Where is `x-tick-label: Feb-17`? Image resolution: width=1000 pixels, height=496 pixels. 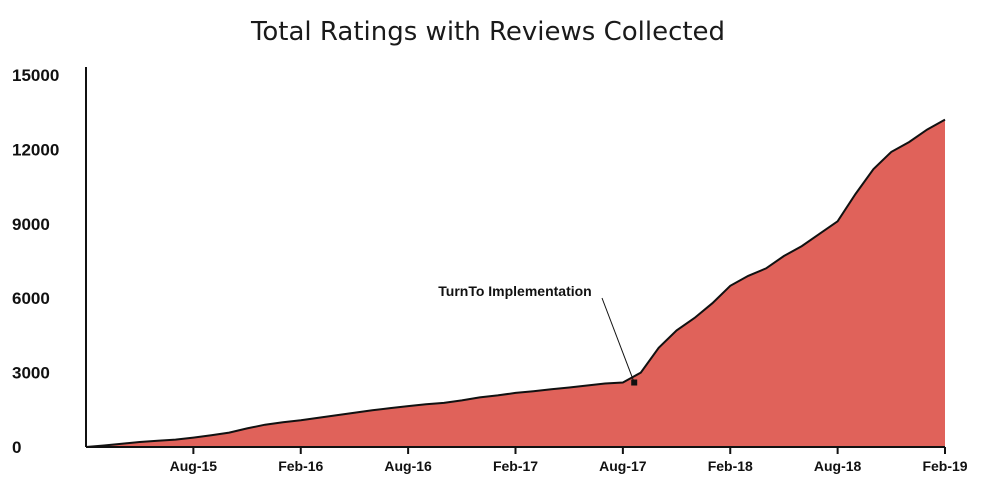
x-tick-label: Feb-17 is located at coordinates (515, 466).